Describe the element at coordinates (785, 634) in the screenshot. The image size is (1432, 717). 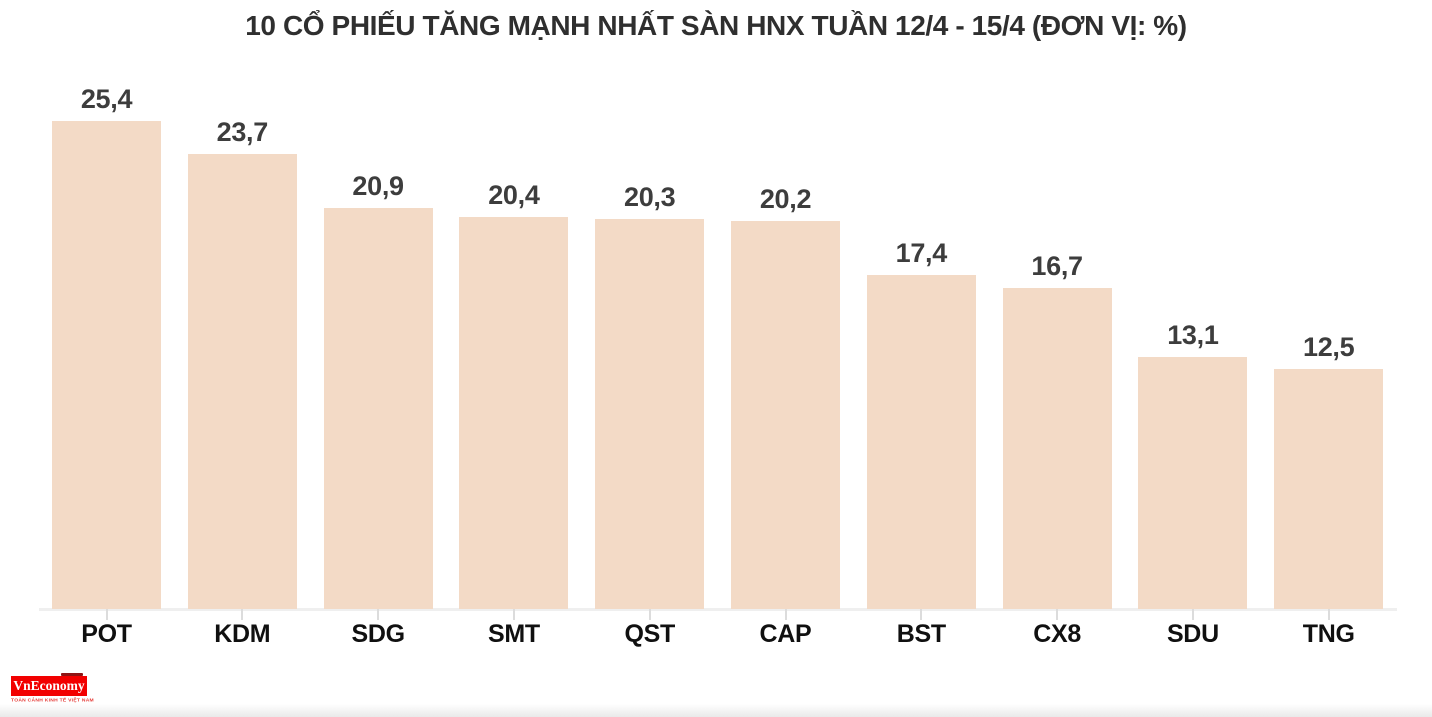
I see `x-label-CAP: CAP` at that location.